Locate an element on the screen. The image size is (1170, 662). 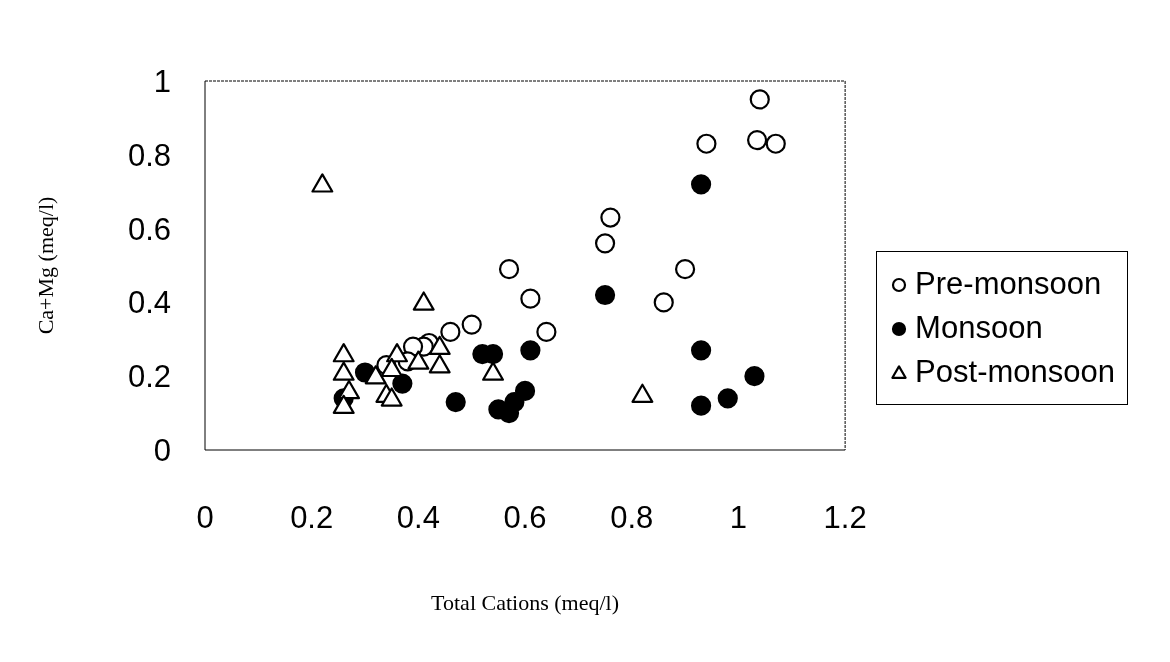
y-axis-title: Ca+Mg (meq/l) is located at coordinates (45, 265).